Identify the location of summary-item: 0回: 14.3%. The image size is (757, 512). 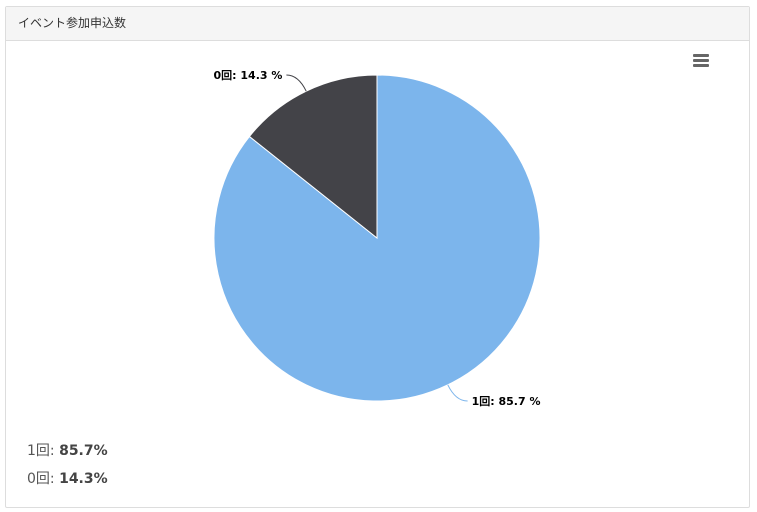
(67, 478).